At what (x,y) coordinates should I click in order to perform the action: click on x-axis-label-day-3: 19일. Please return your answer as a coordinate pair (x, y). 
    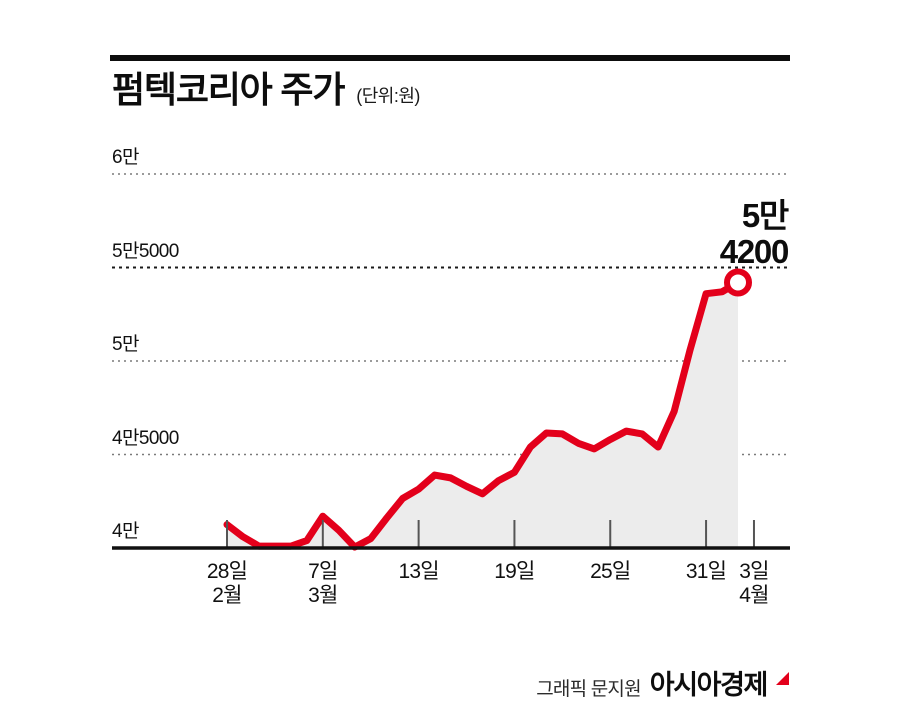
    Looking at the image, I should click on (514, 571).